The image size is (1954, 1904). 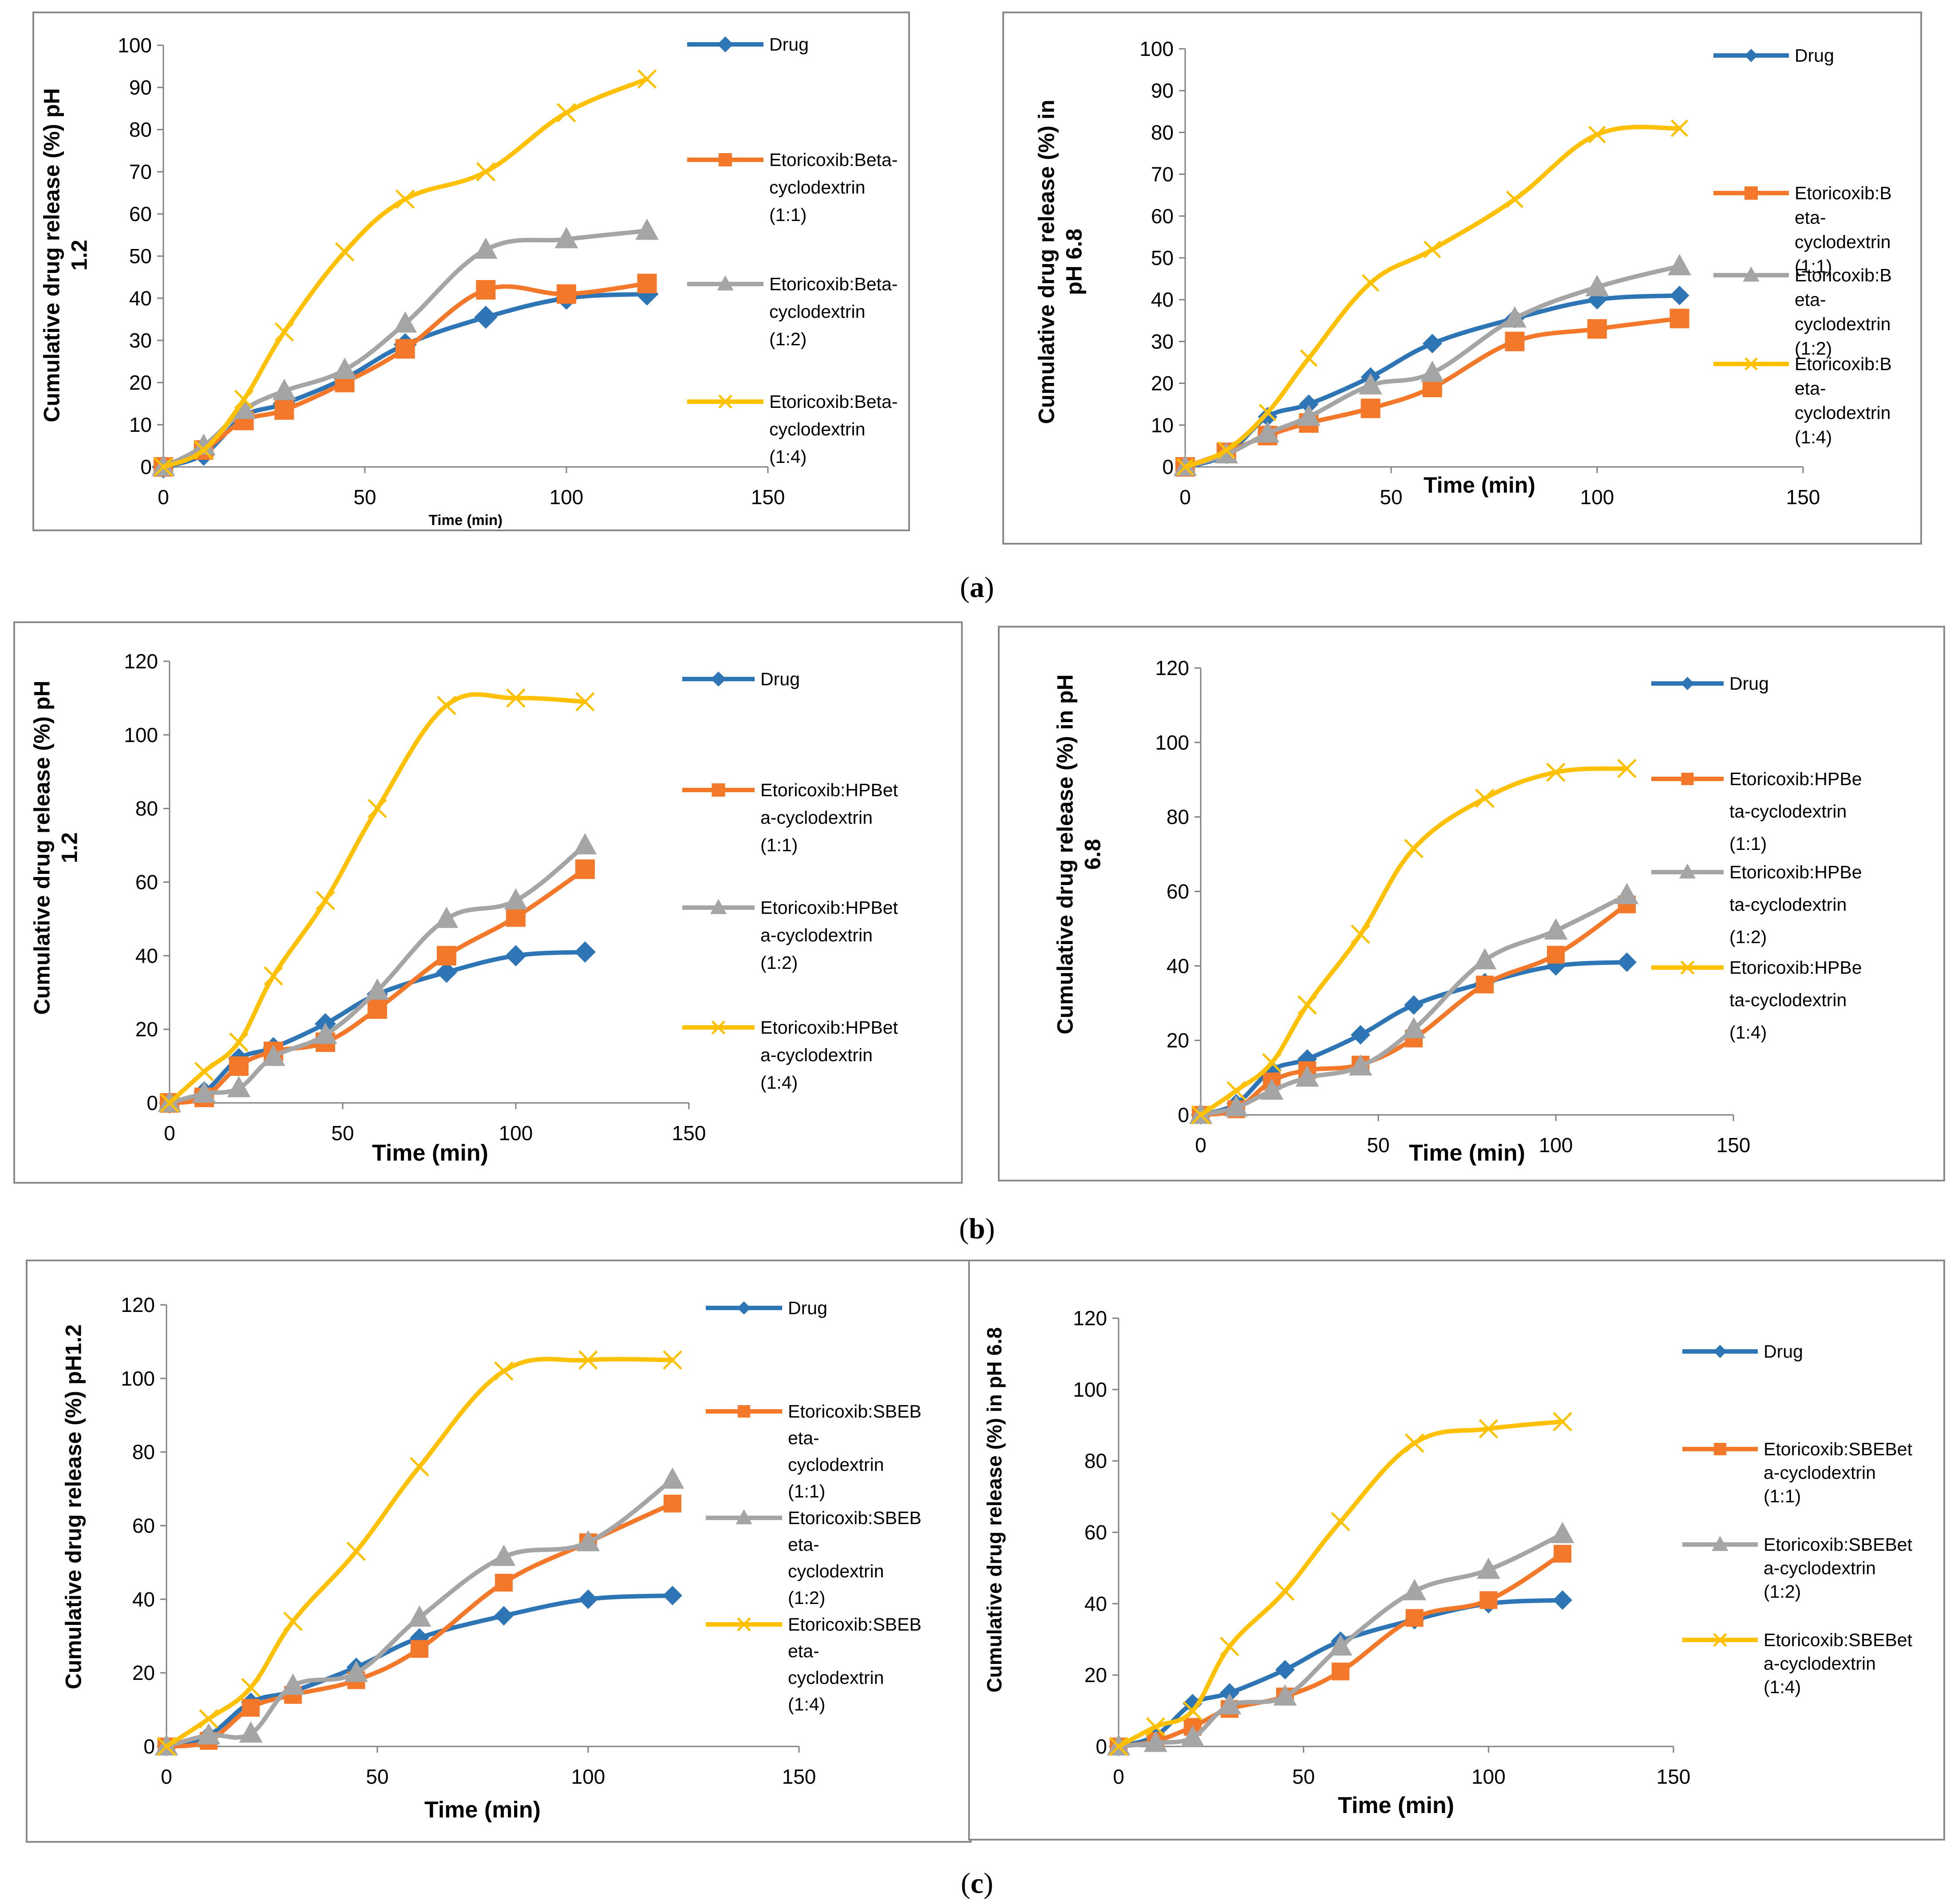 I want to click on legend-entry: Etoricoxib:B eta-cyclodextrin (1:2), so click(x=1802, y=312).